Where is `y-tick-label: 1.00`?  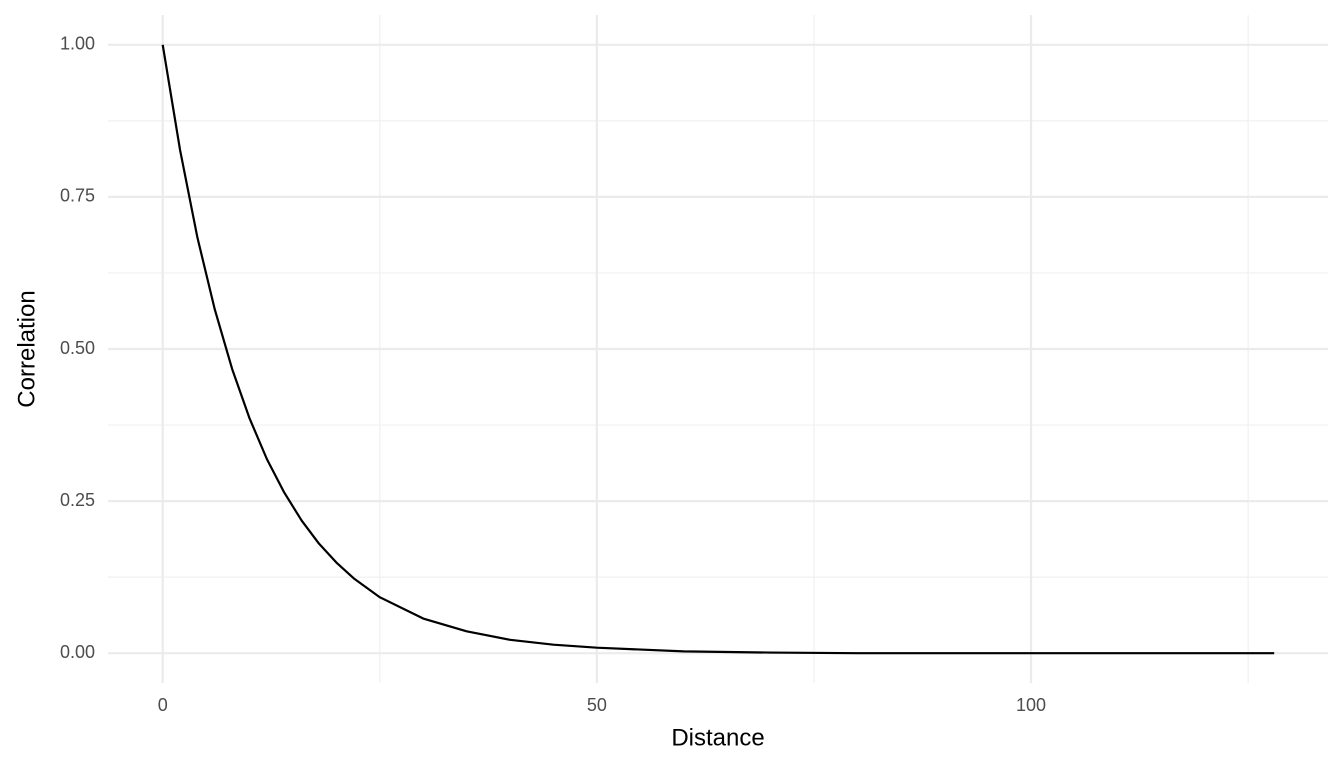 y-tick-label: 1.00 is located at coordinates (77, 44).